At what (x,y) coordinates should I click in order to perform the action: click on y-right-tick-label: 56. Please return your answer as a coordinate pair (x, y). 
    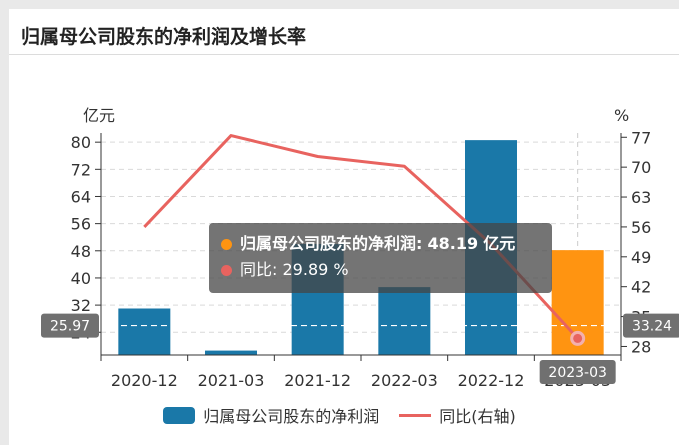
    Looking at the image, I should click on (641, 227).